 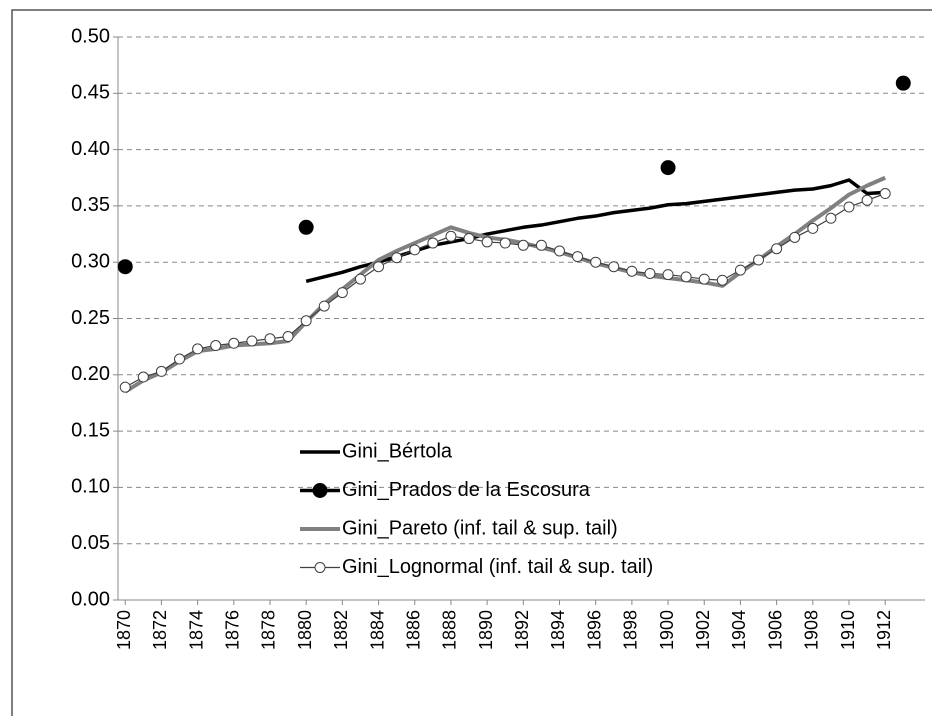 What do you see at coordinates (486, 630) in the screenshot?
I see `x-tick-label: 1890` at bounding box center [486, 630].